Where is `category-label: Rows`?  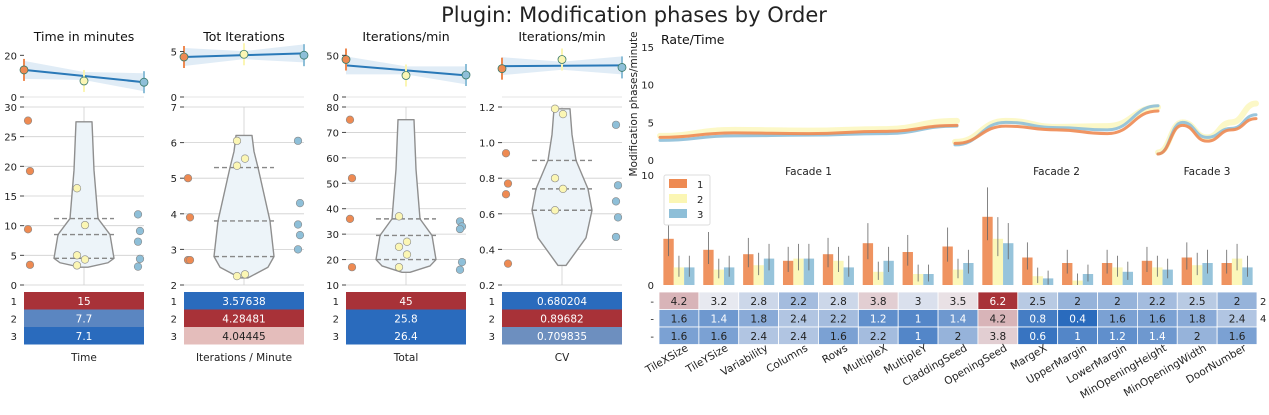
category-label: Rows is located at coordinates (835, 354).